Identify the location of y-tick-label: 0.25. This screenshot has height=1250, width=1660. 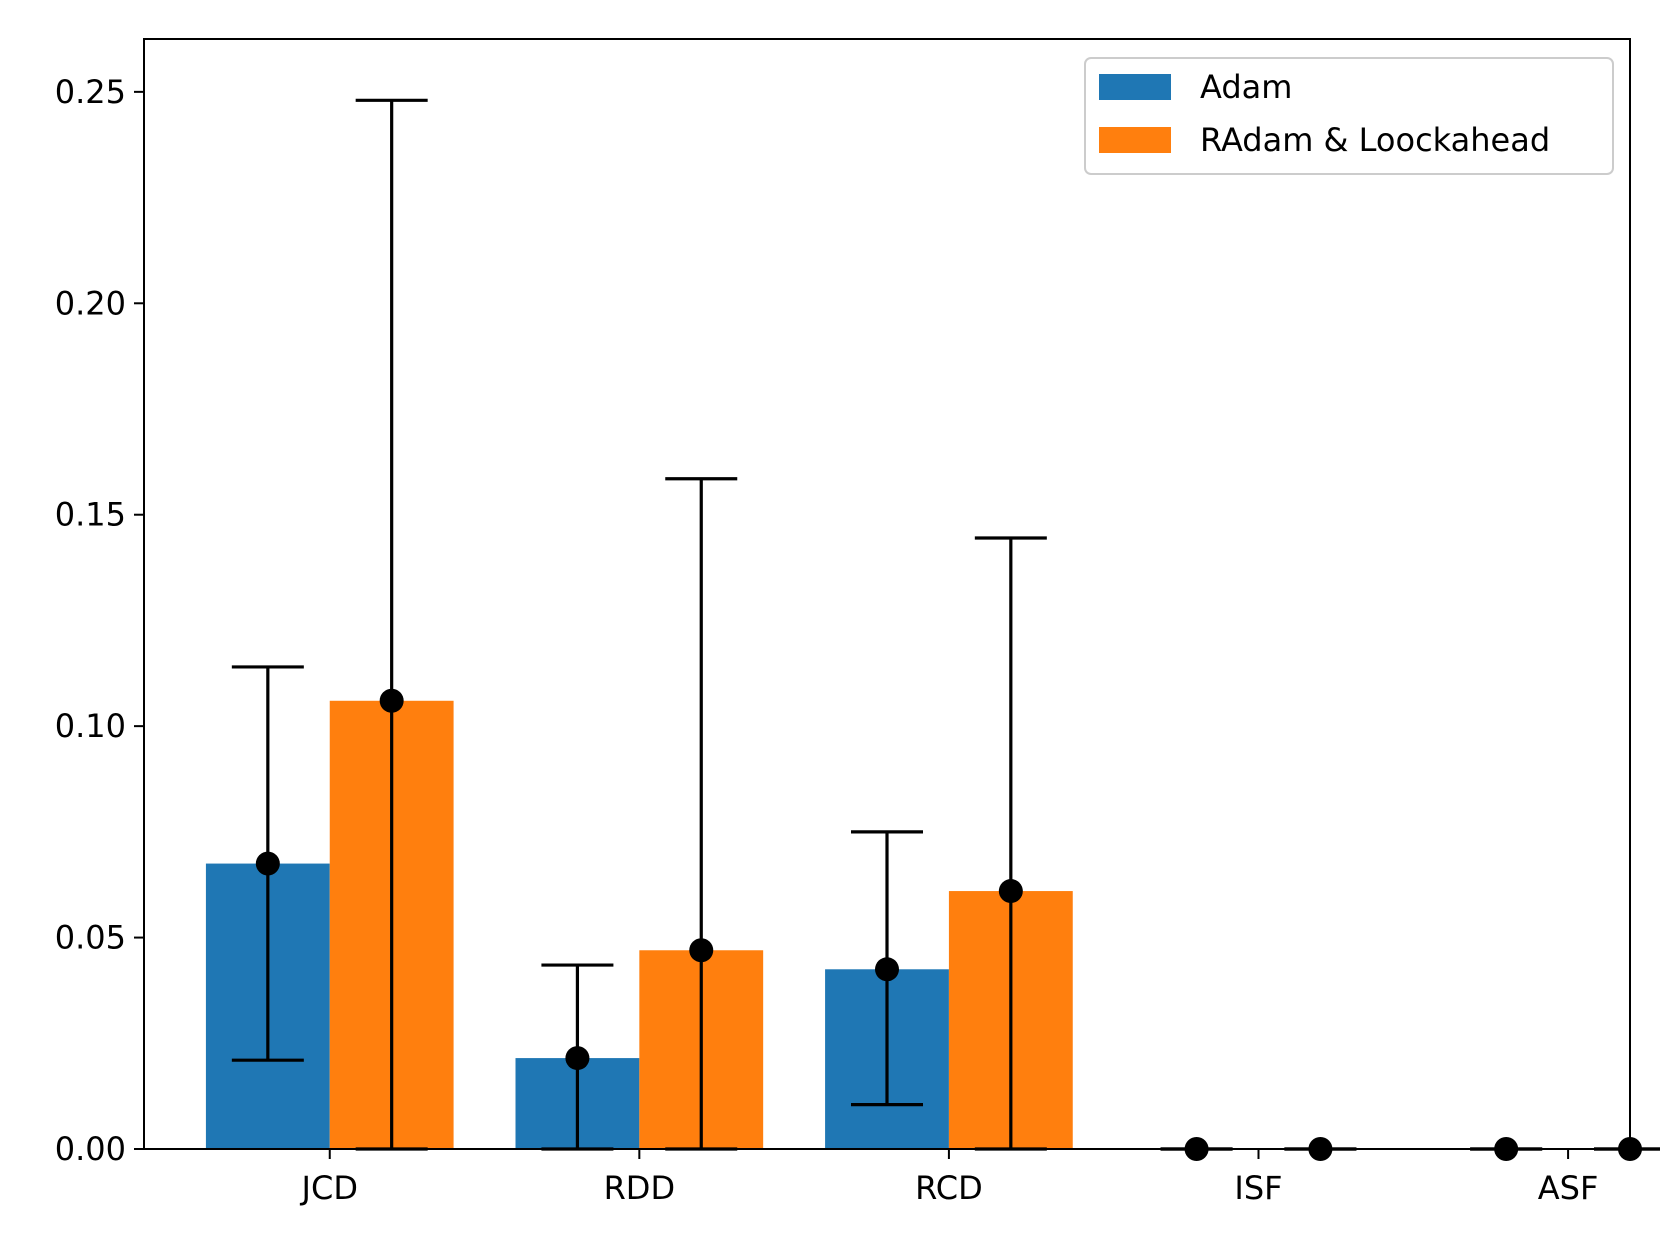
(90, 92).